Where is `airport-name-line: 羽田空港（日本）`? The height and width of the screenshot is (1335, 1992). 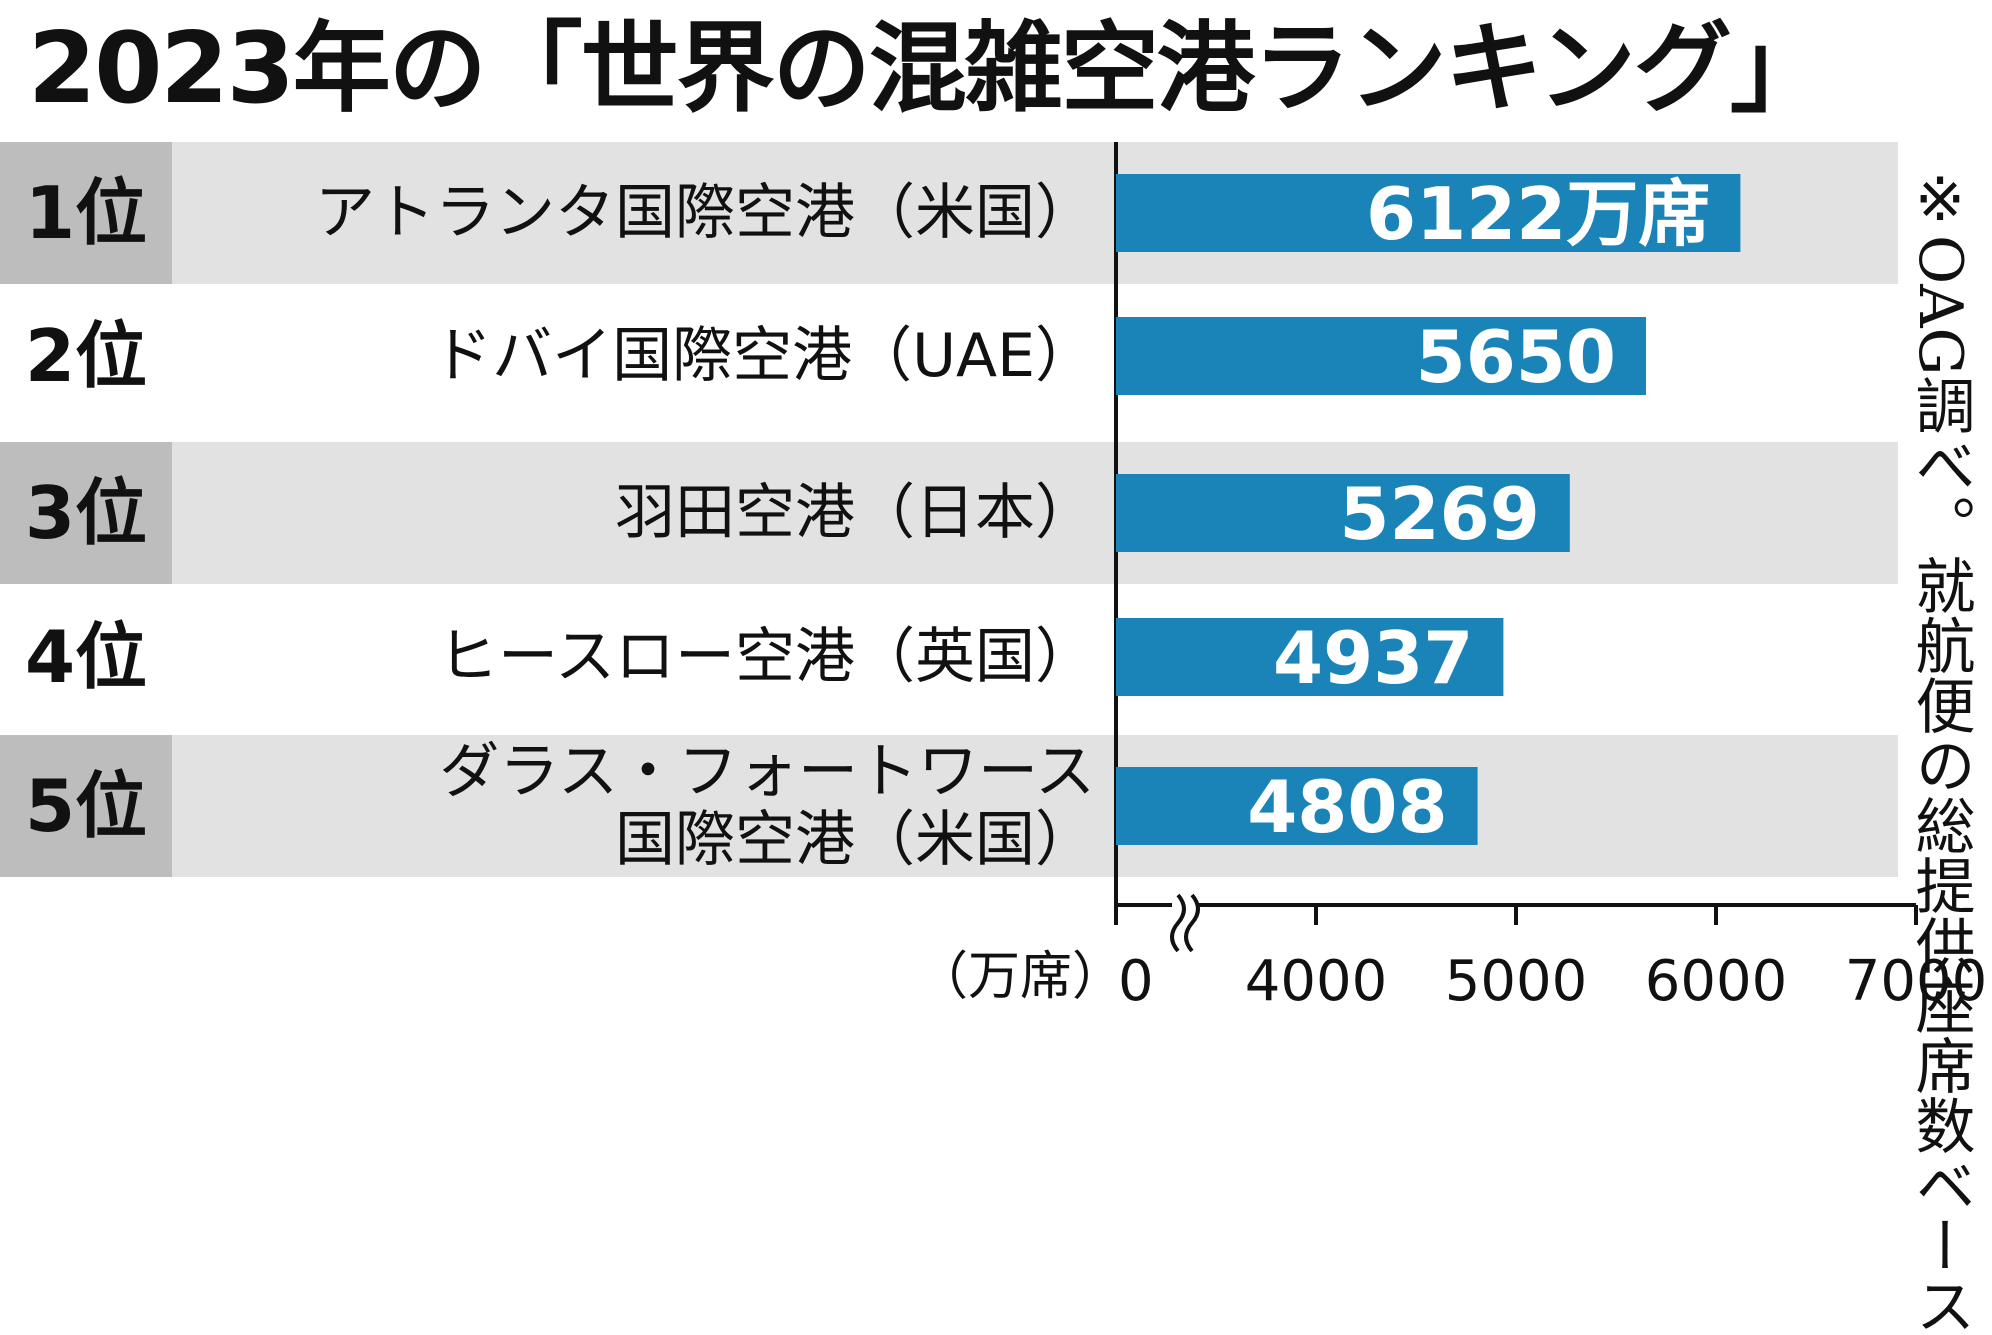 airport-name-line: 羽田空港（日本） is located at coordinates (855, 513).